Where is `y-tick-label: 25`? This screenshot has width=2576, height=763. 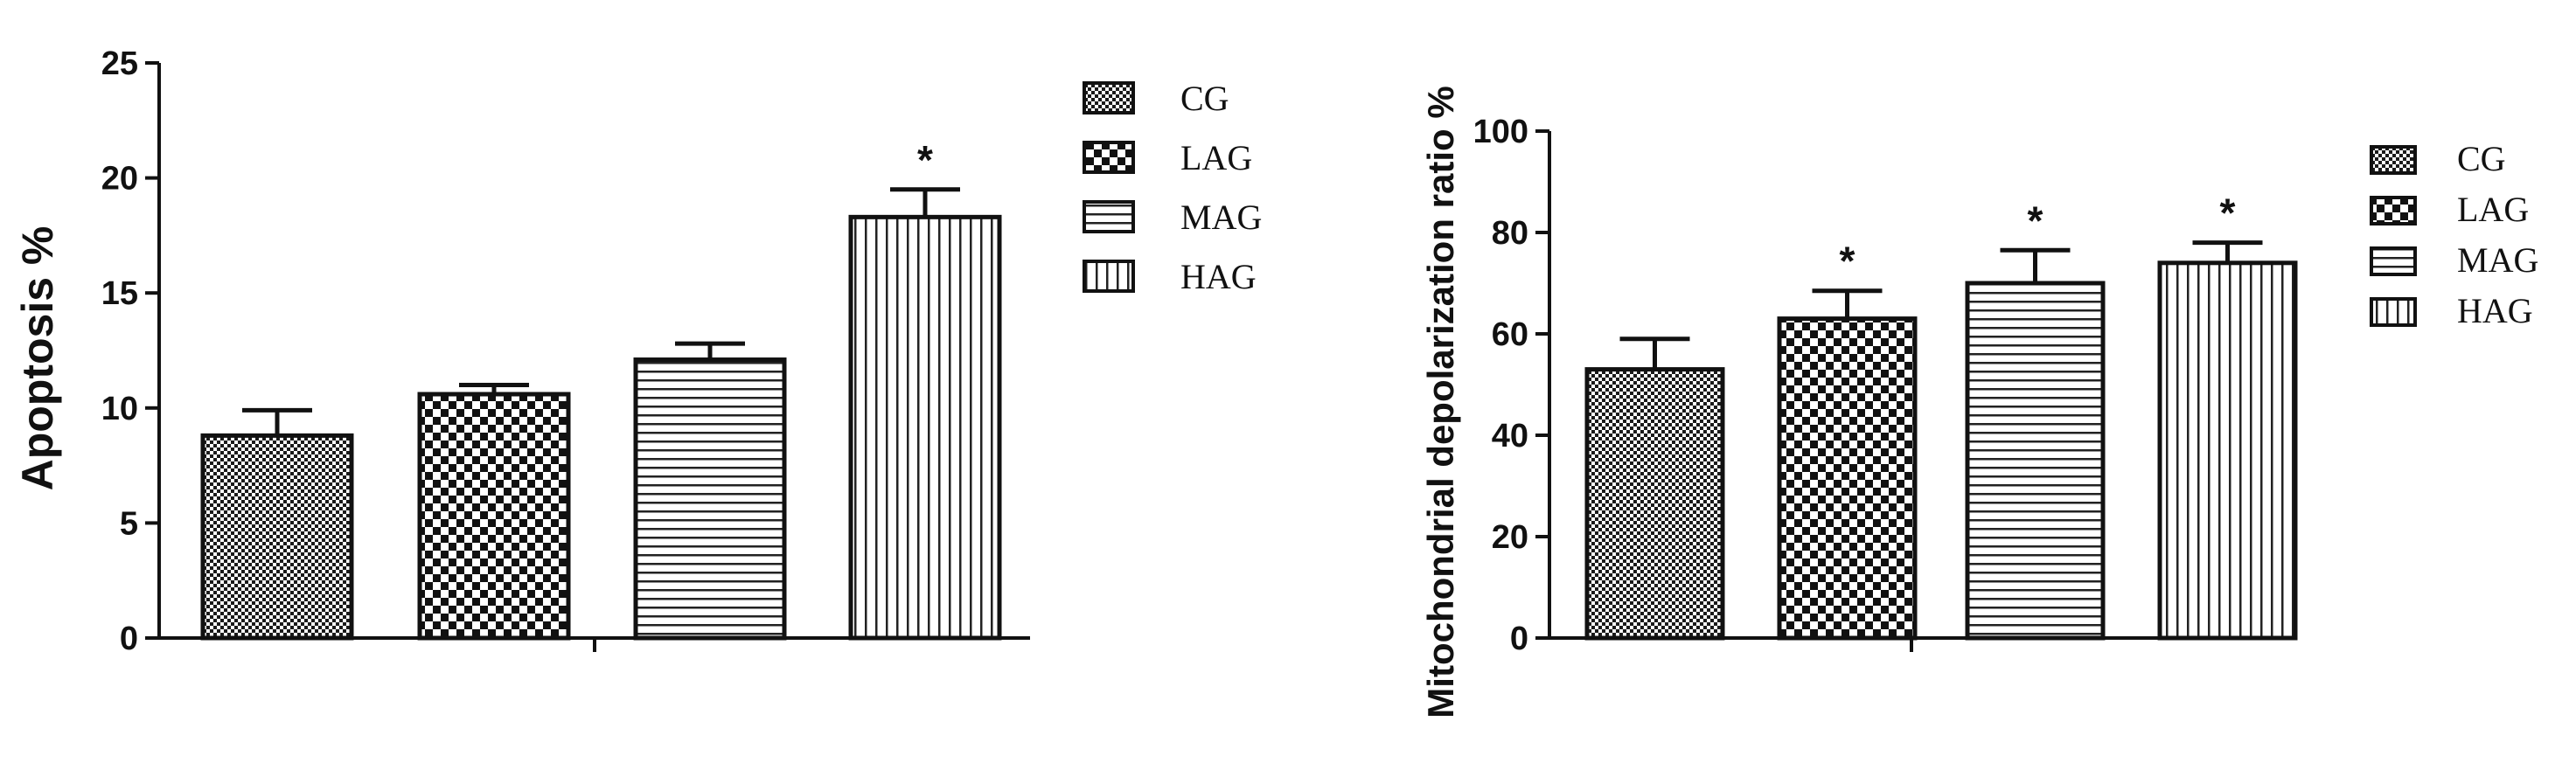 y-tick-label: 25 is located at coordinates (119, 63).